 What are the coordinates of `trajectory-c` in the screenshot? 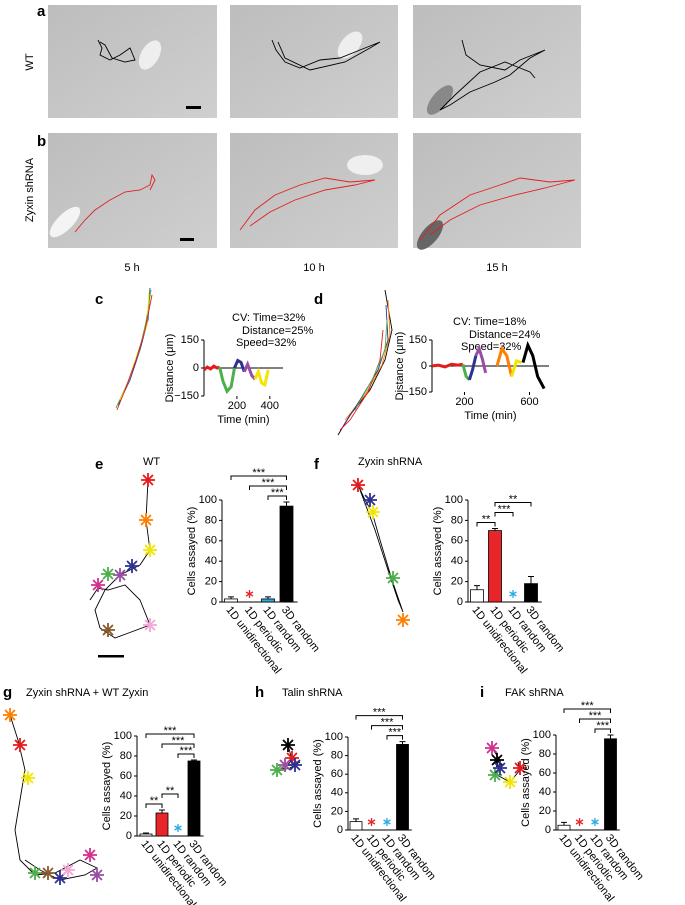 It's located at (134, 349).